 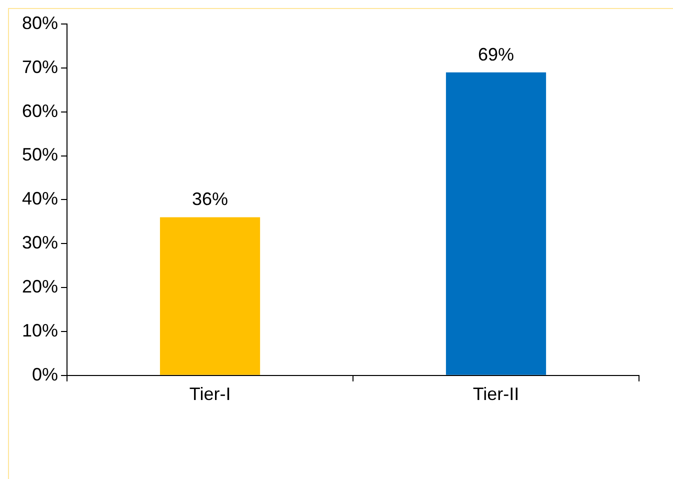 What do you see at coordinates (40, 154) in the screenshot?
I see `y-tick-label: 50%` at bounding box center [40, 154].